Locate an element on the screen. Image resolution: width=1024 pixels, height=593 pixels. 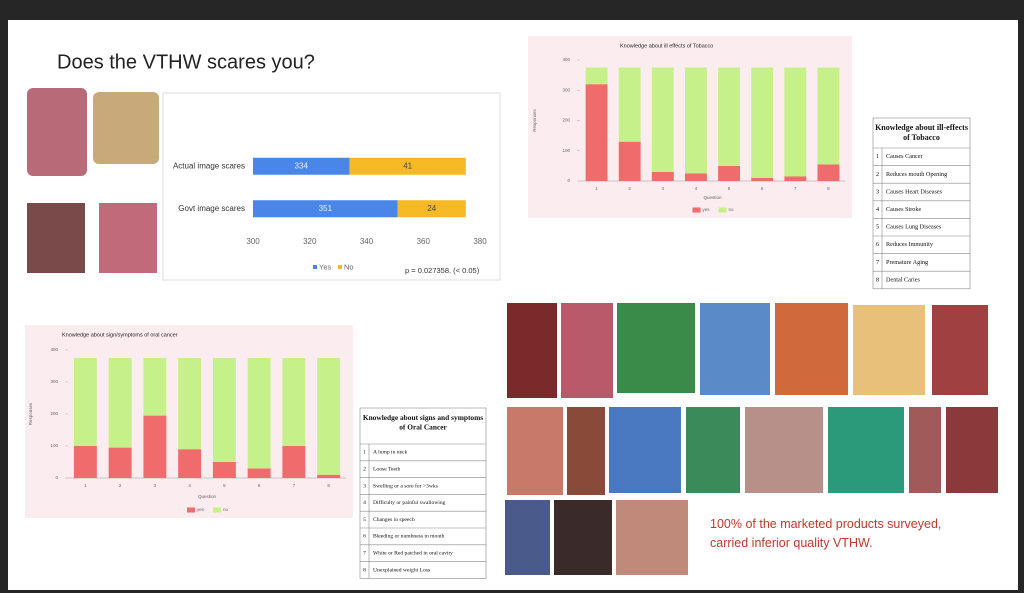
table-cell: Loose Teeth is located at coordinates (387, 469).